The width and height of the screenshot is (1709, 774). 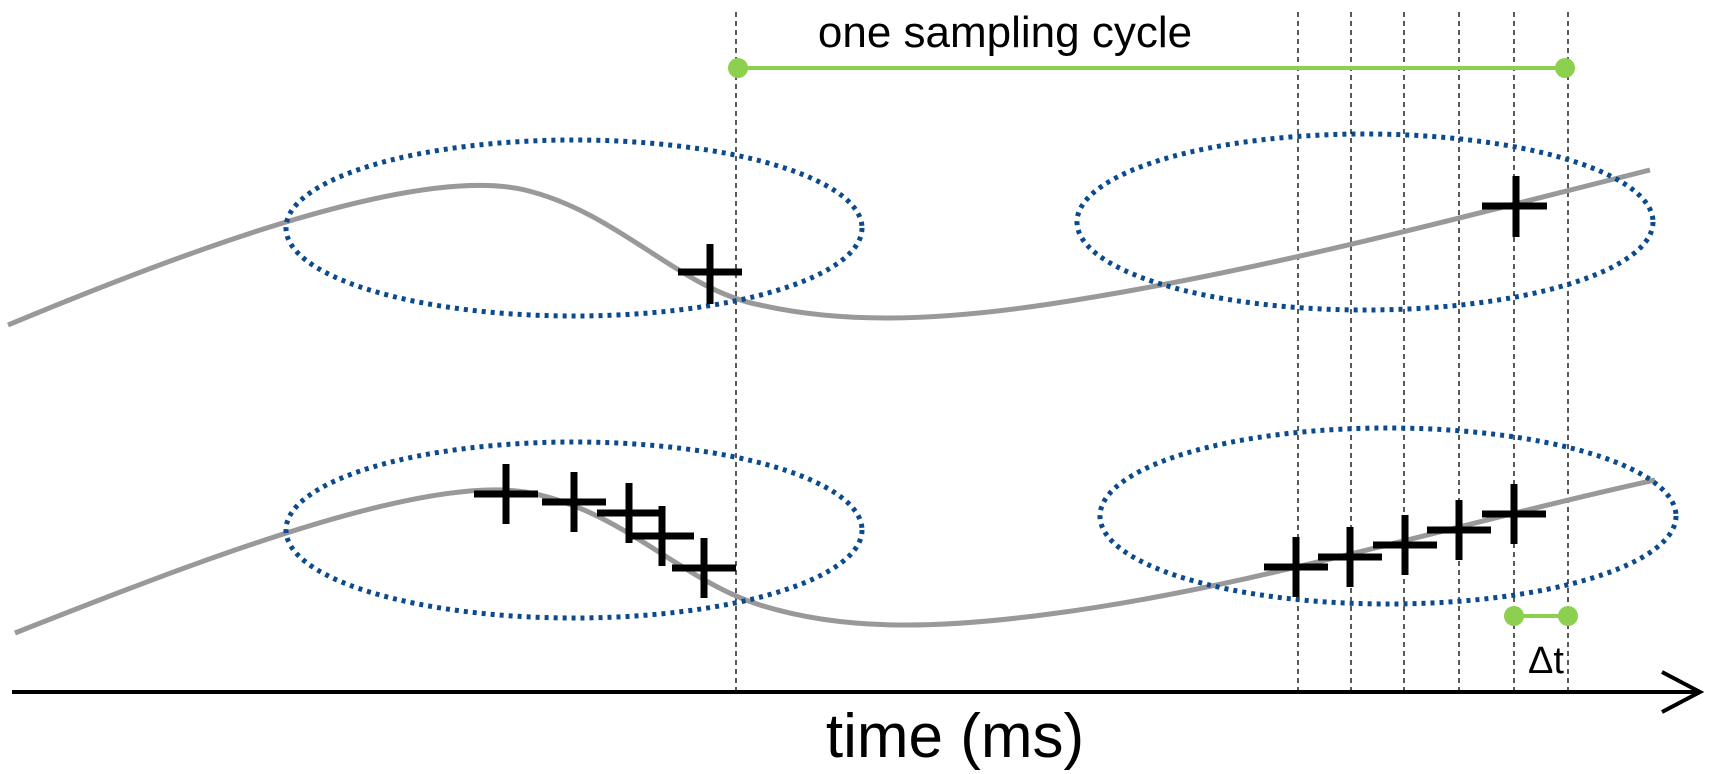 I want to click on highlight-ellipse-bottom-left, so click(x=574, y=530).